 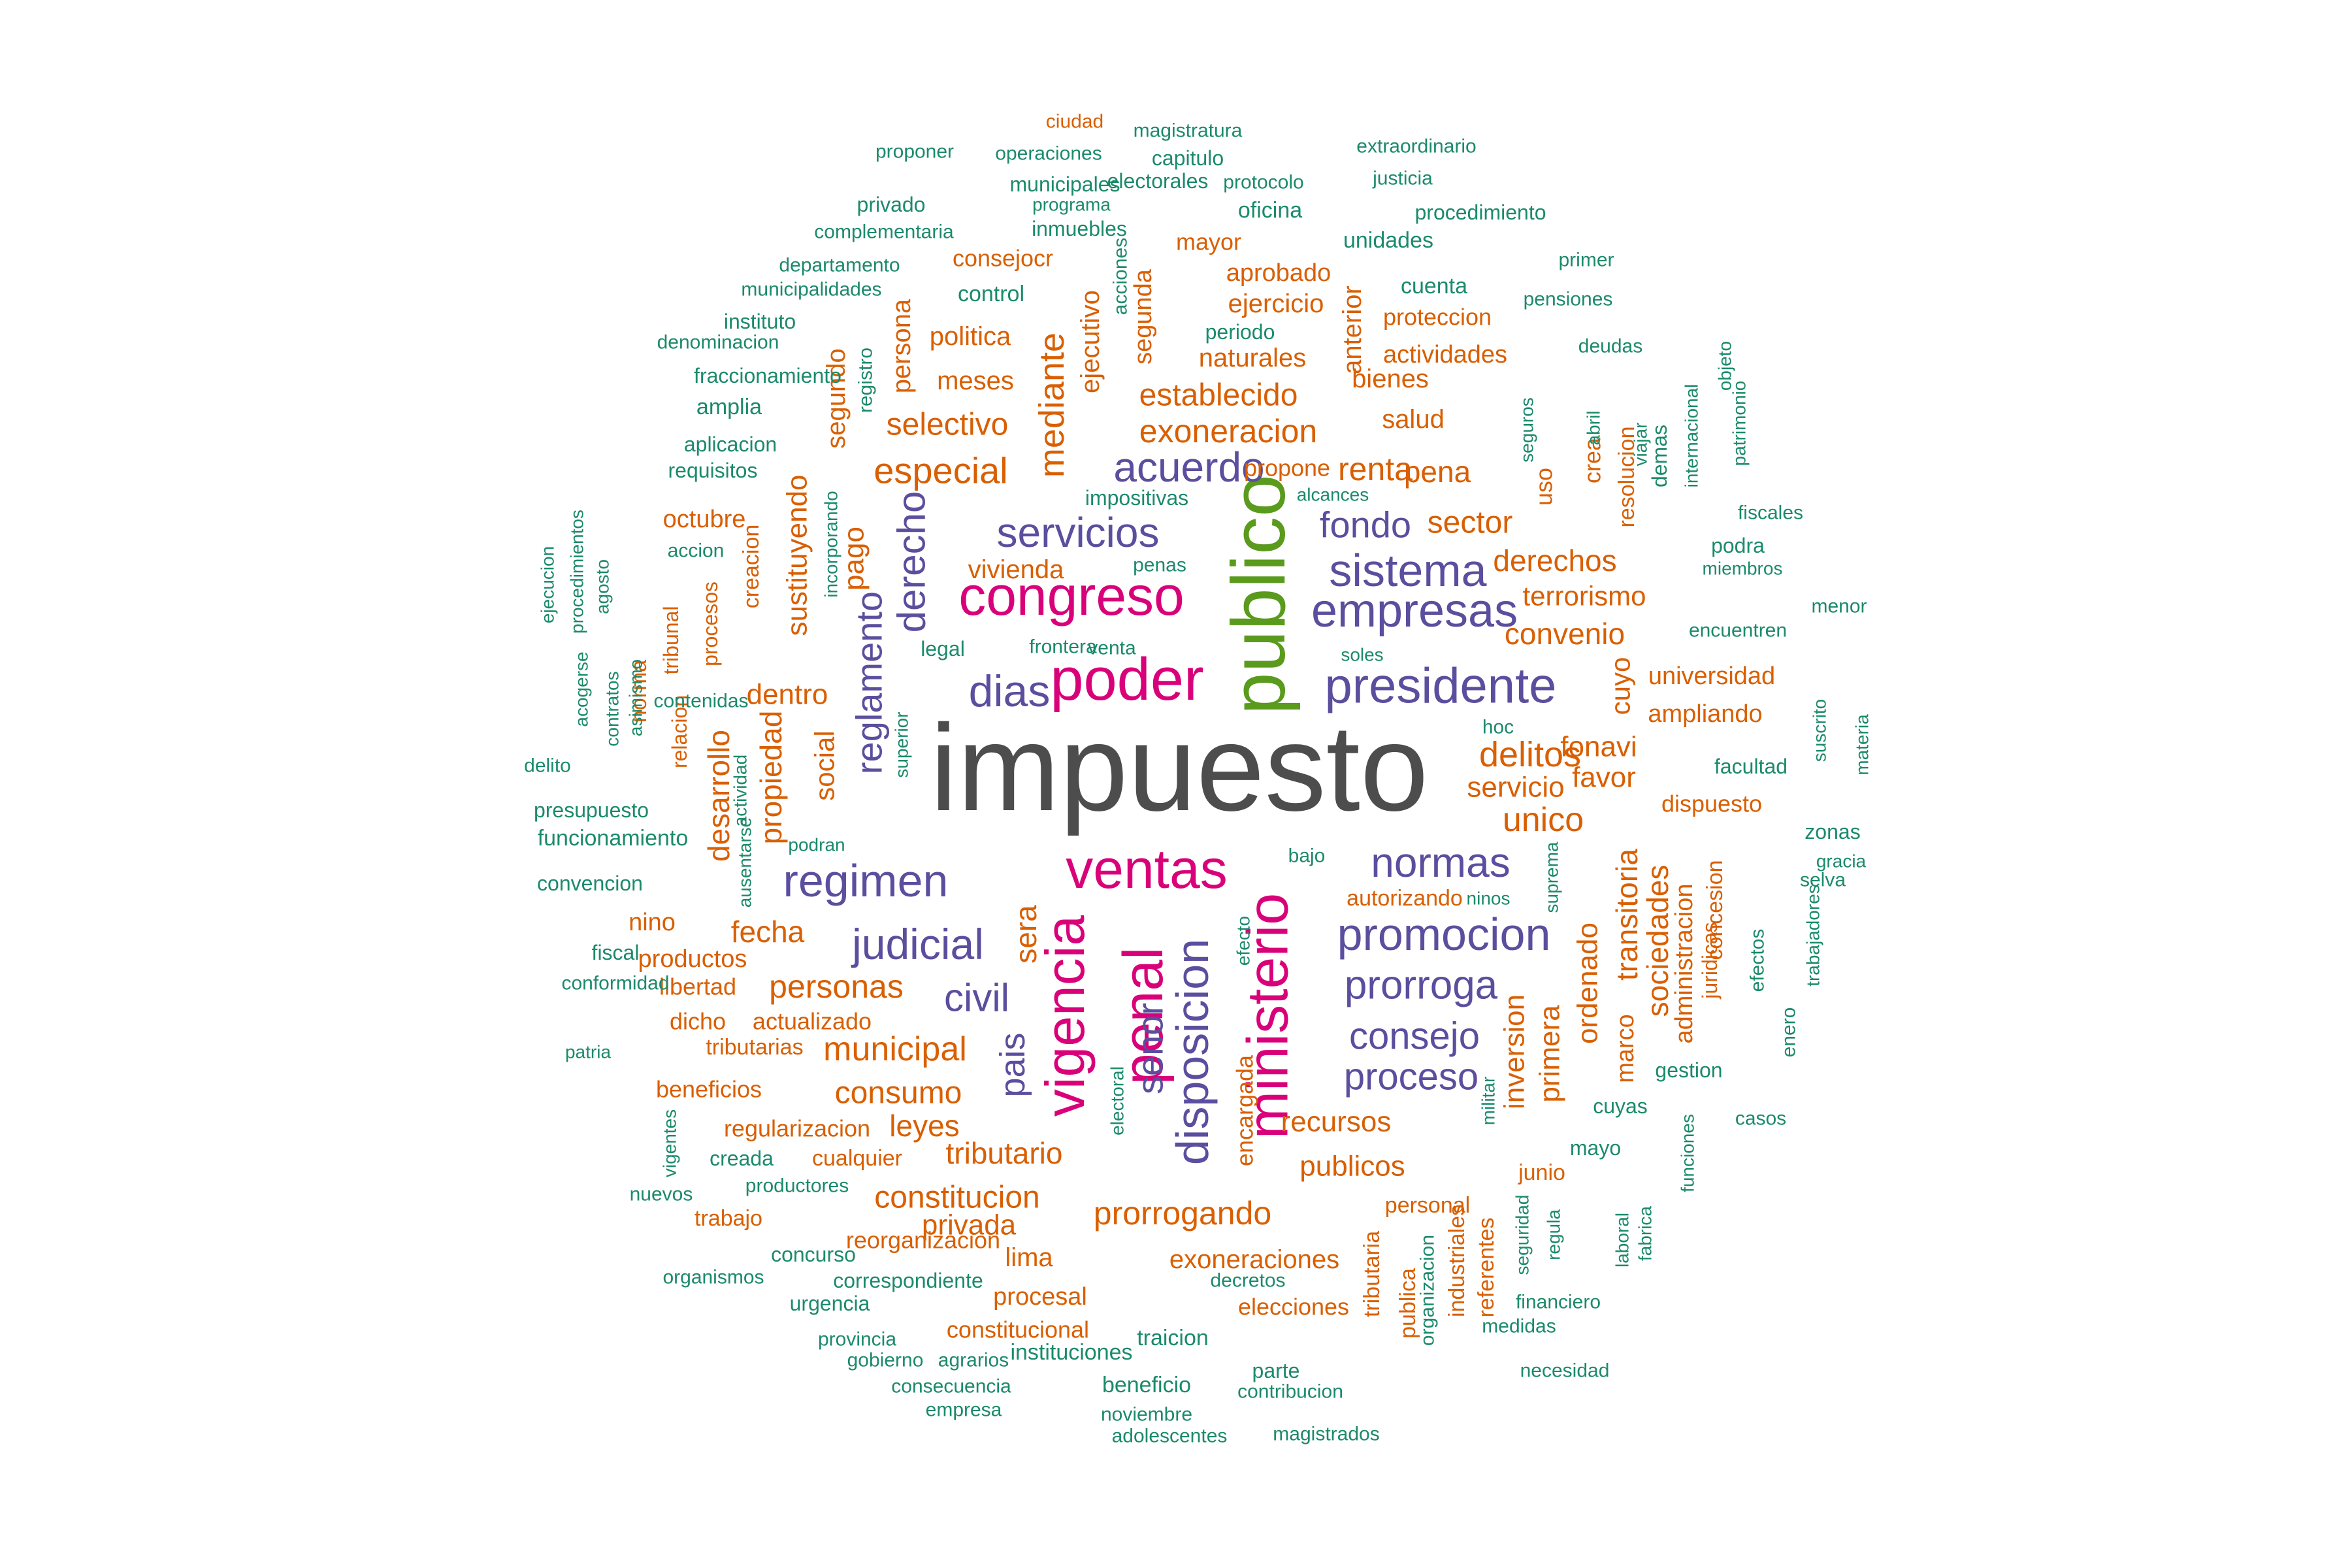 I want to click on cloud-word: ninos, so click(x=1489, y=899).